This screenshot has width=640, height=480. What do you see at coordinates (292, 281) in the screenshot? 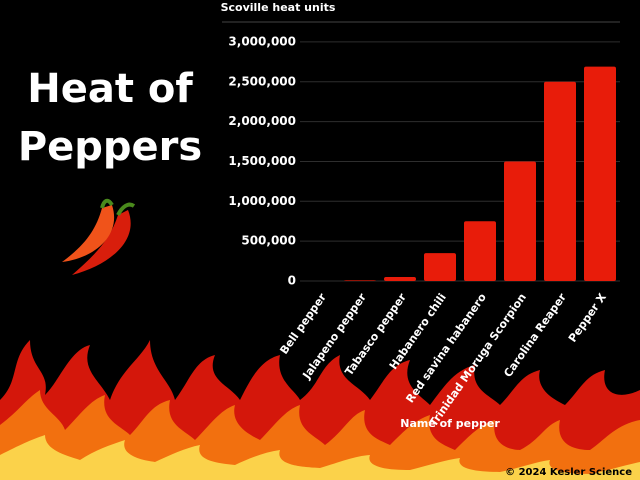
I see `y-tick-label: 0` at bounding box center [292, 281].